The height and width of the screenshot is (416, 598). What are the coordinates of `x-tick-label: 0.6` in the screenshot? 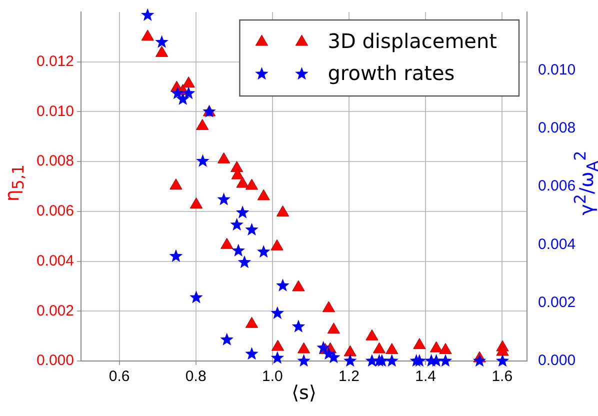 It's located at (119, 377).